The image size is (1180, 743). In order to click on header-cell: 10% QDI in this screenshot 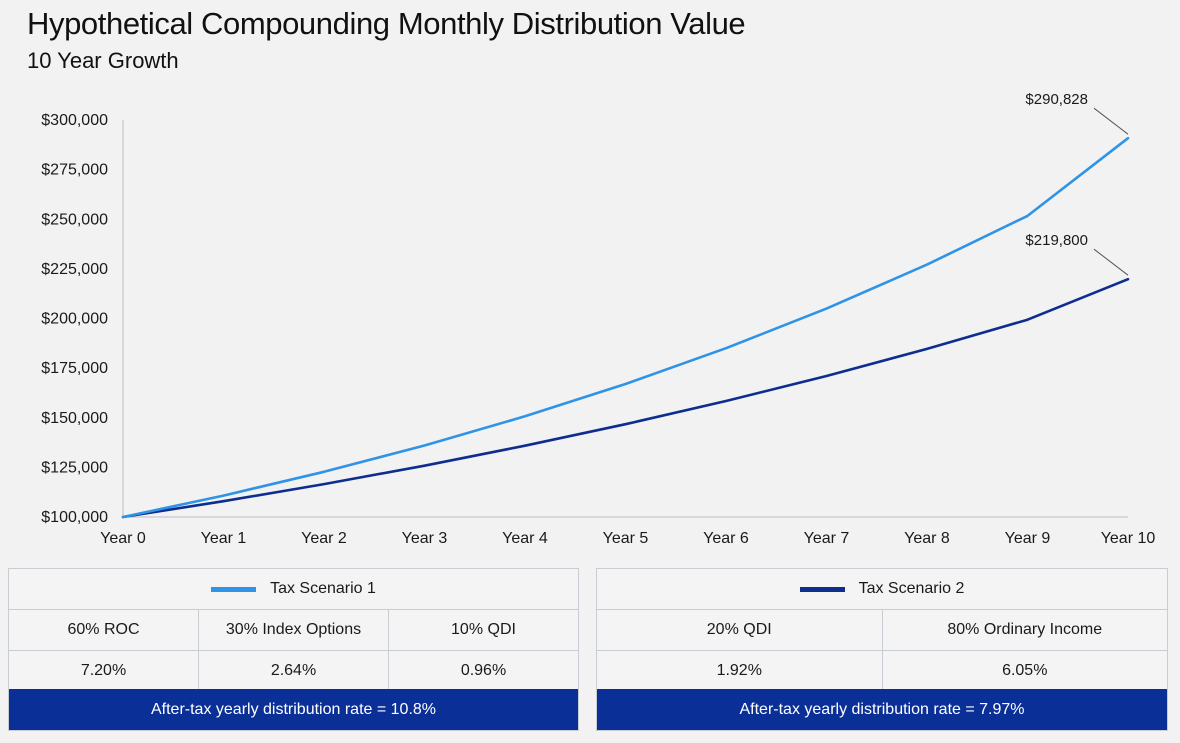, I will do `click(483, 629)`.